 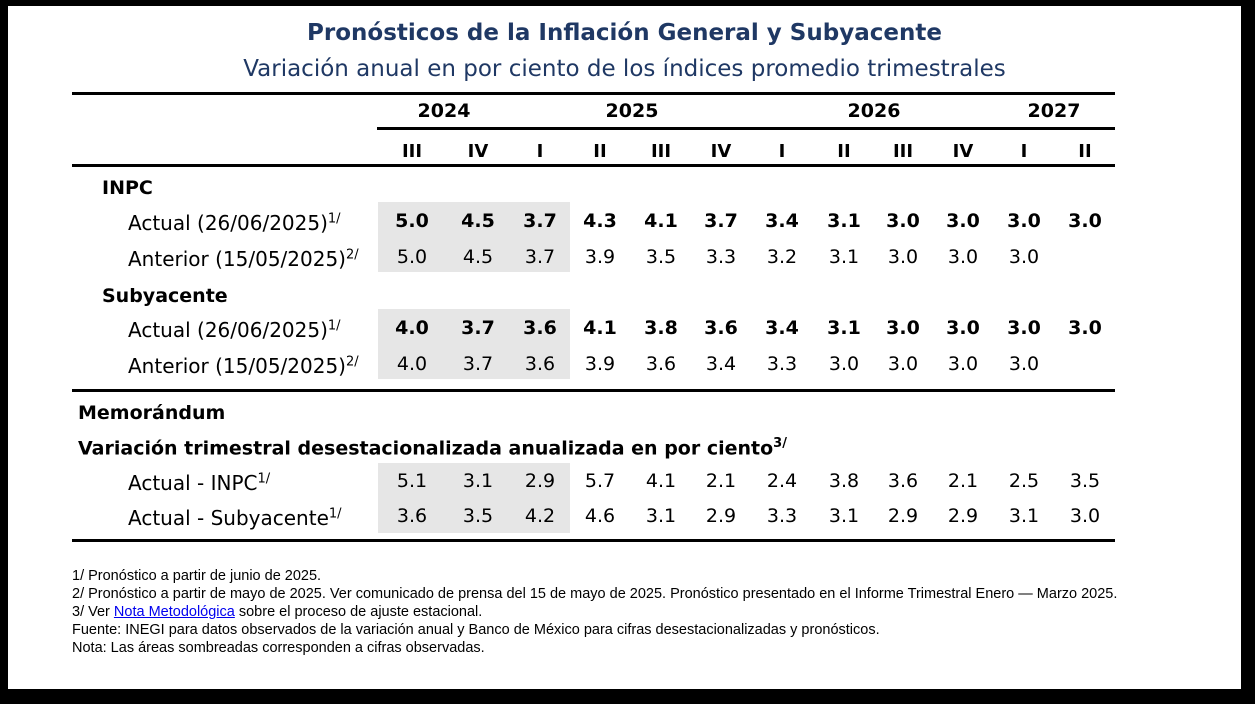 I want to click on observed-shade-inpc, so click(x=474, y=237).